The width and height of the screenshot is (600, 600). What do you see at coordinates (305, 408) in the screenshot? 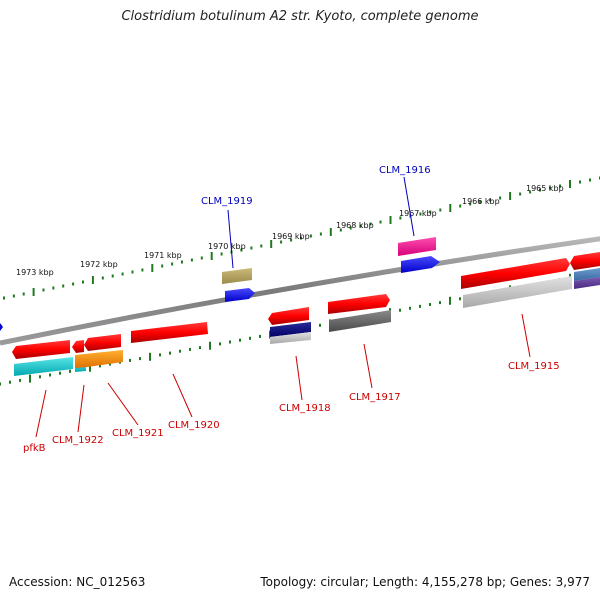
I see `label-clm-1918: CLM_1918` at bounding box center [305, 408].